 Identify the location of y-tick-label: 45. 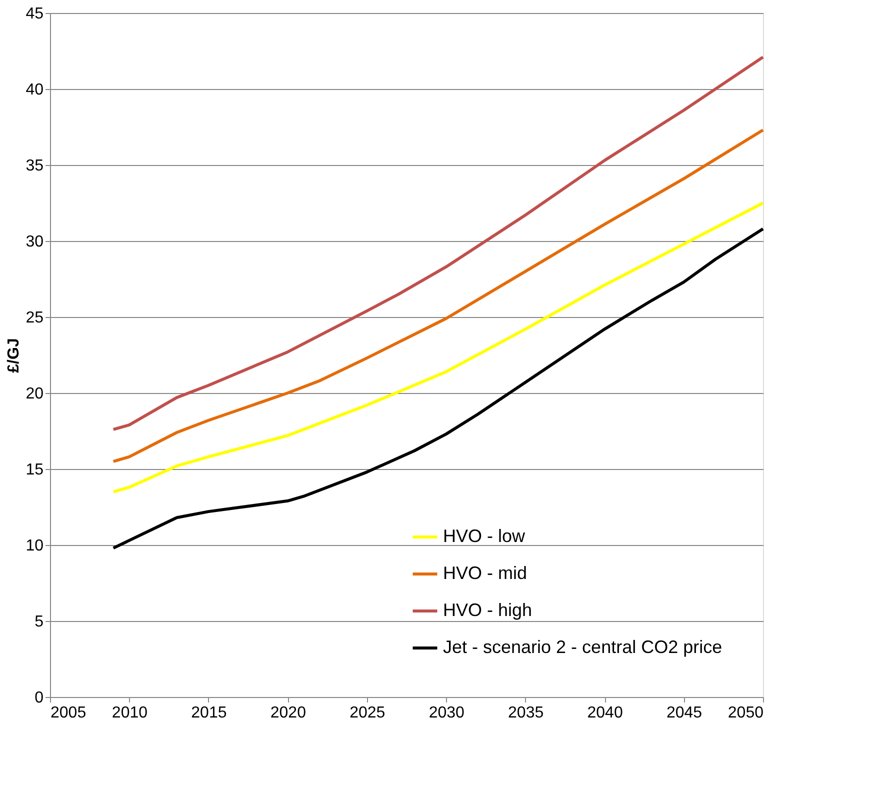
(35, 14).